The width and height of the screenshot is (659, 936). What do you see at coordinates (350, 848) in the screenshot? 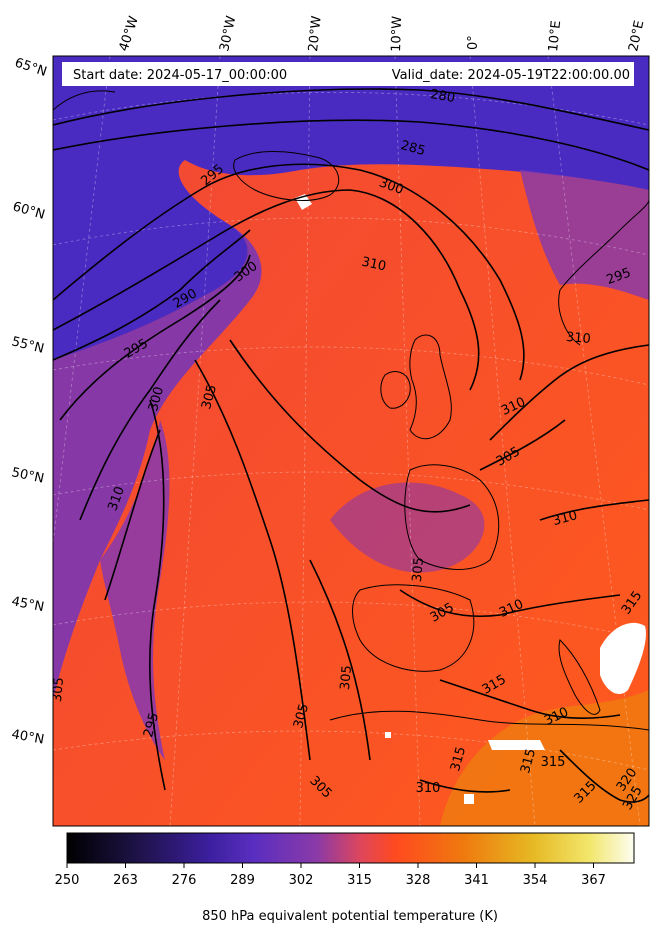
I see `colorbar` at bounding box center [350, 848].